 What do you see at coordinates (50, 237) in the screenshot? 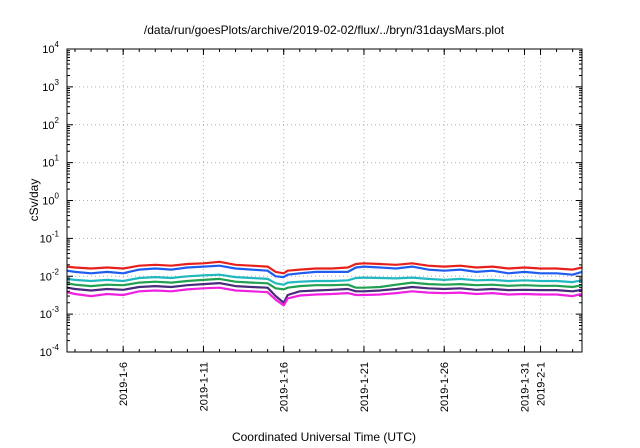
I see `y-tick-label: 10⁻¹` at bounding box center [50, 237].